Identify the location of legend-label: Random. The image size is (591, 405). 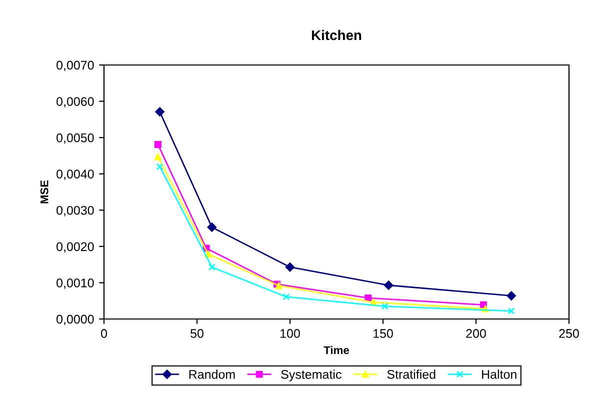
(212, 374).